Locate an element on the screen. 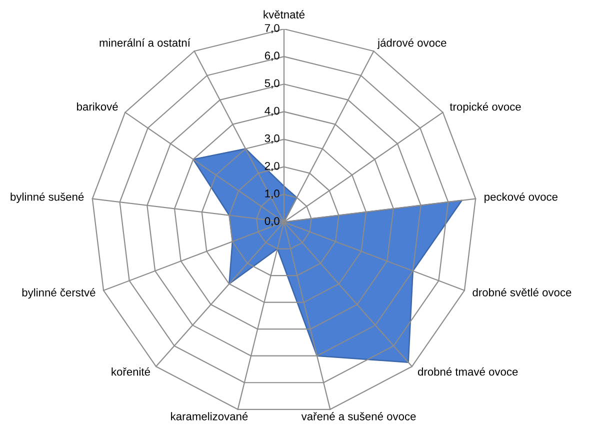 The height and width of the screenshot is (426, 590). spoke-label: drobné tmavé ovoce is located at coordinates (468, 371).